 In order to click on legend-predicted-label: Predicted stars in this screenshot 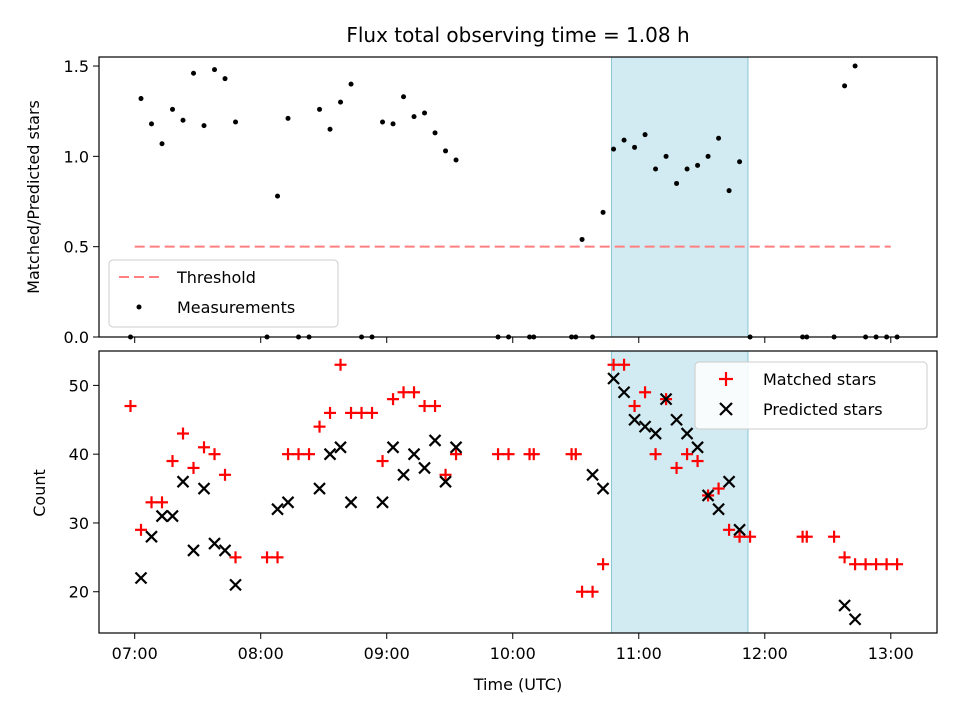, I will do `click(823, 409)`.